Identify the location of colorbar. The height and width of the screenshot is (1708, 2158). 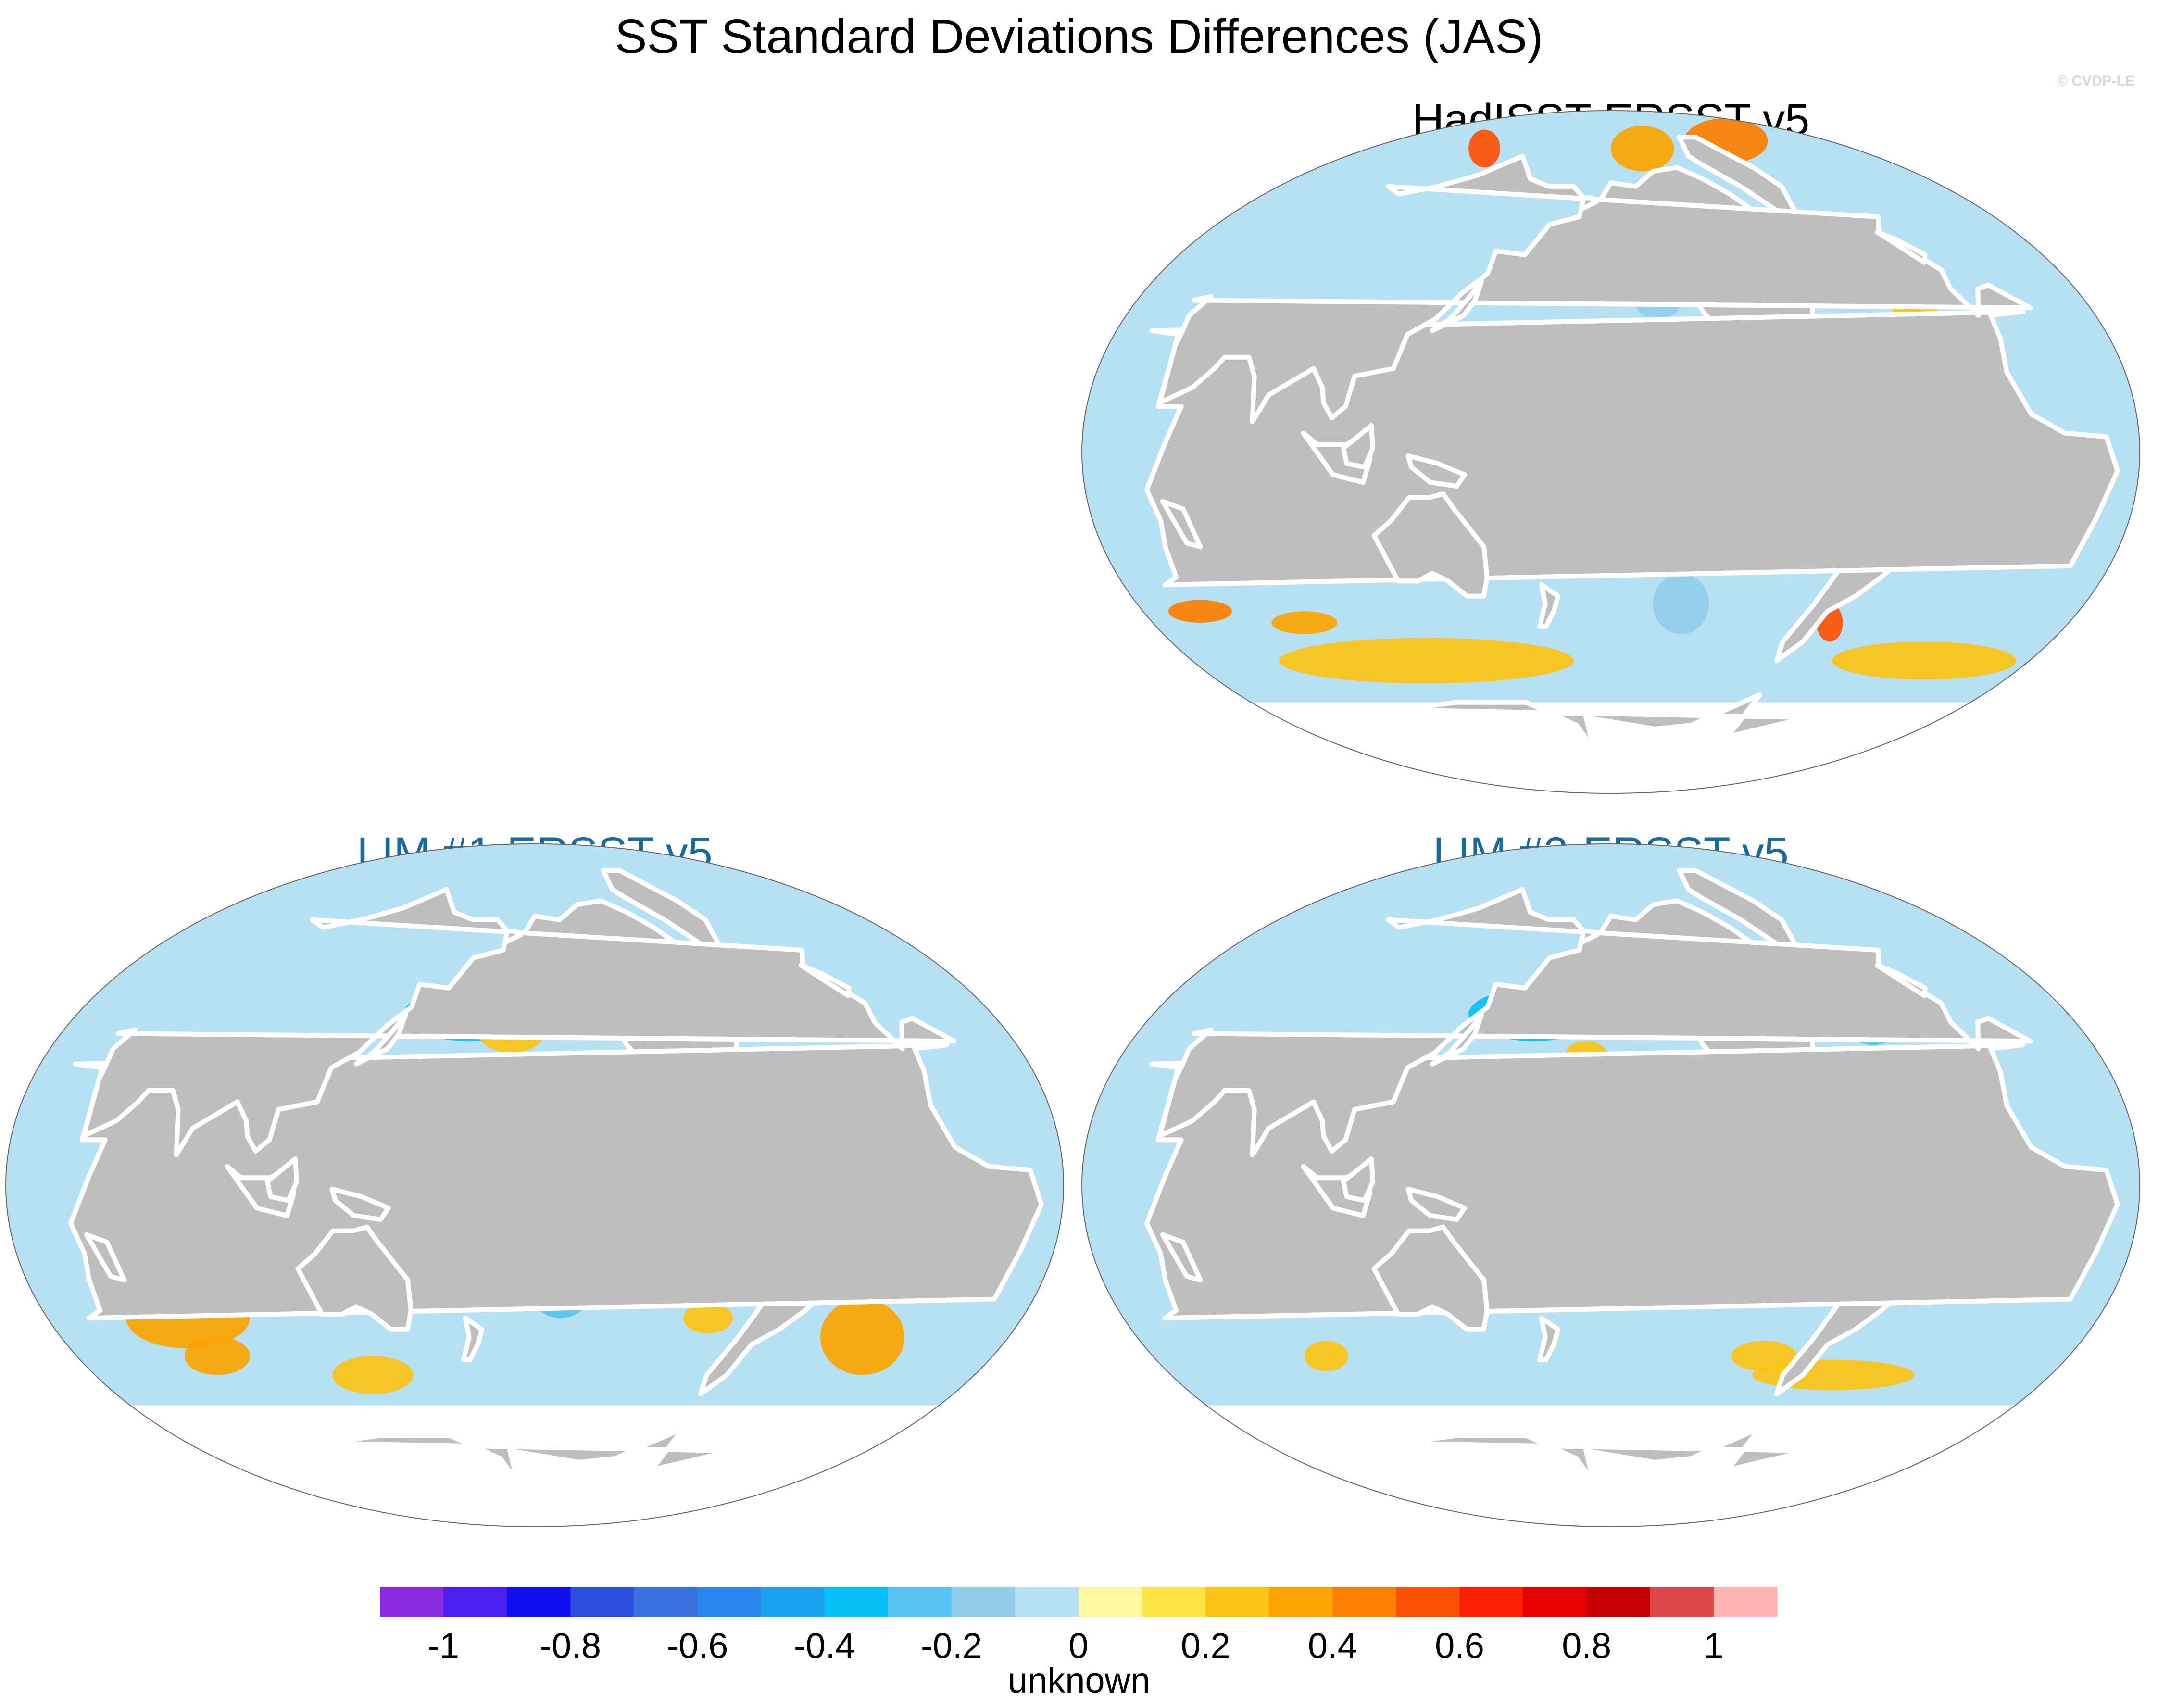
(1079, 1602).